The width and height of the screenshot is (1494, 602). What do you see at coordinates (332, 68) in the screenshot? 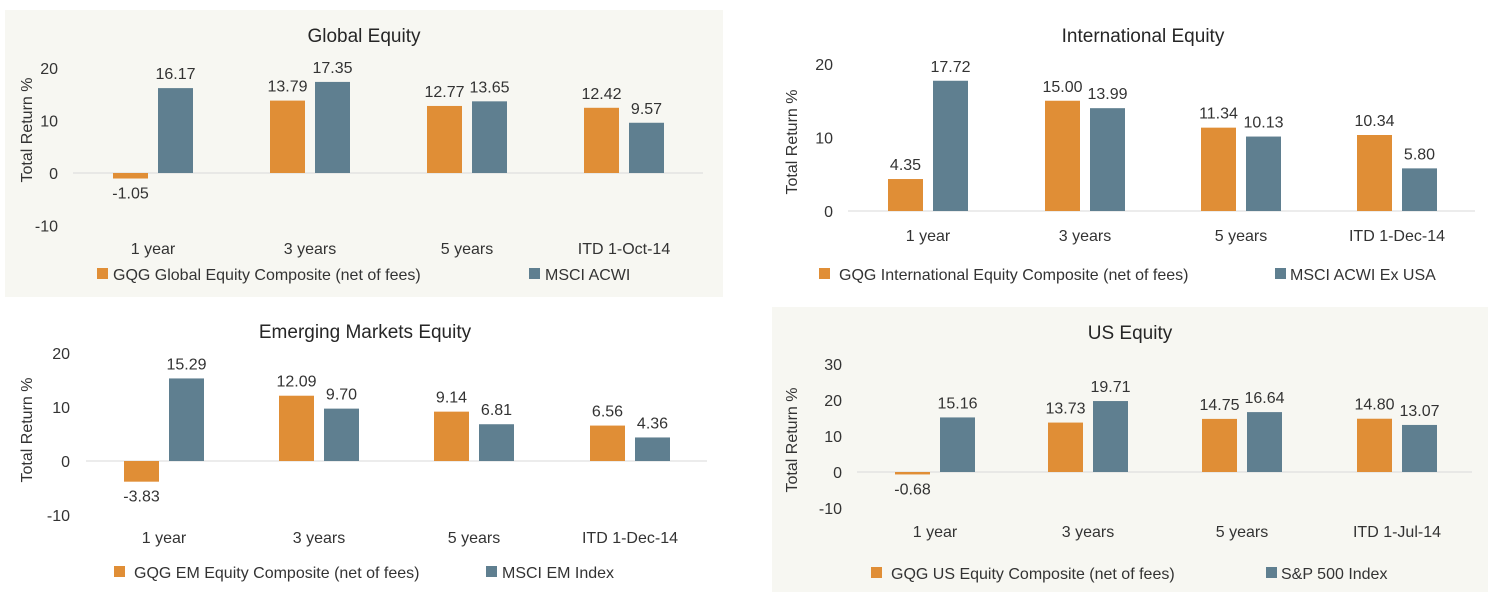
I see `benchmark-data-label: 17.35` at bounding box center [332, 68].